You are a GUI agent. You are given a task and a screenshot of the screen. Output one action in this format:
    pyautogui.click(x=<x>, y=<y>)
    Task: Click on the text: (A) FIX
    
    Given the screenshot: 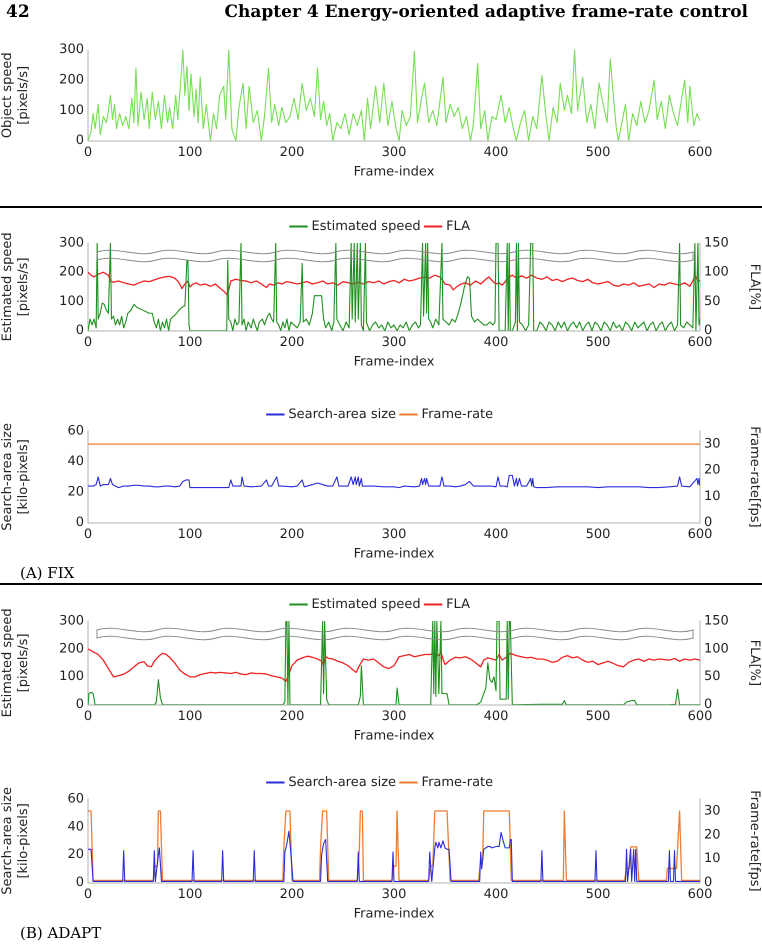 What is the action you would take?
    pyautogui.click(x=47, y=573)
    